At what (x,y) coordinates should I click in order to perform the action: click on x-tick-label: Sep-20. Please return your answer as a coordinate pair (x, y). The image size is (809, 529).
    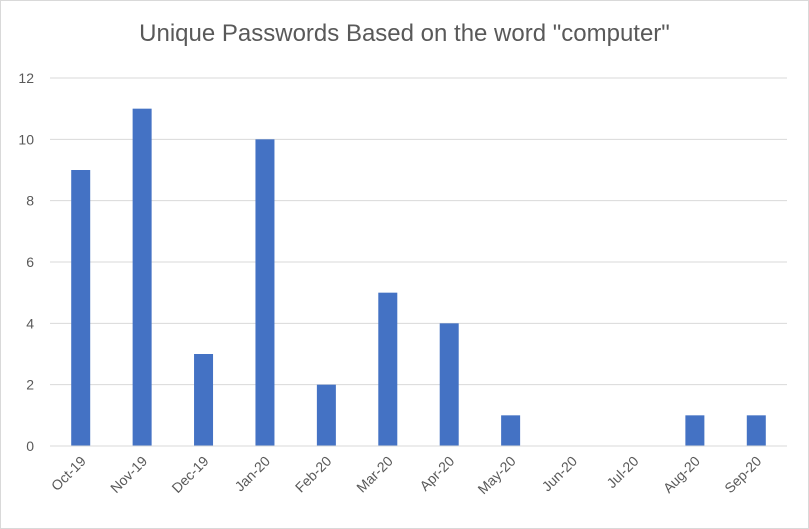
    Looking at the image, I should click on (742, 474).